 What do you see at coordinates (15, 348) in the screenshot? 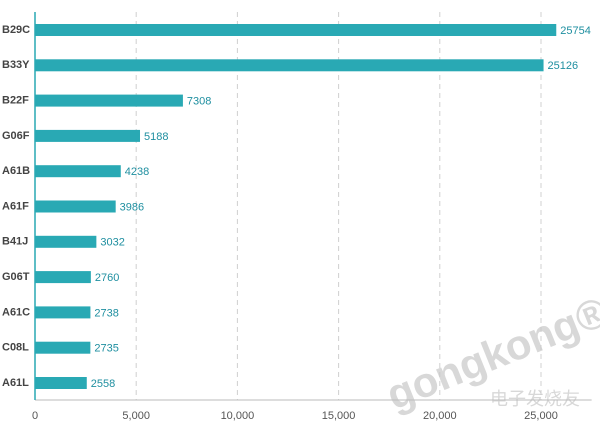
I see `y-tick-label: C08L` at bounding box center [15, 348].